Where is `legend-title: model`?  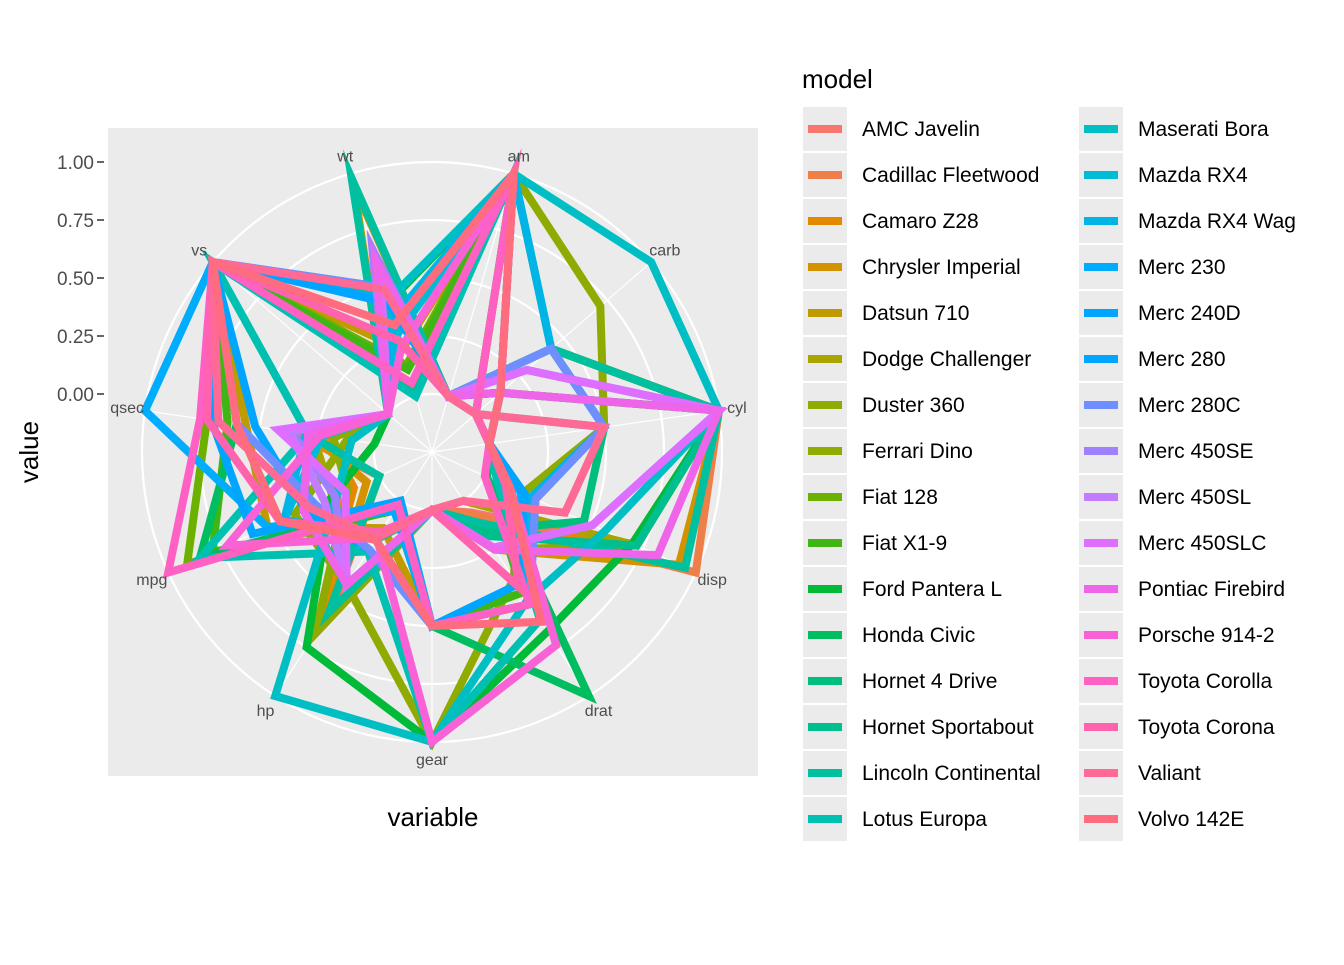 legend-title: model is located at coordinates (837, 79).